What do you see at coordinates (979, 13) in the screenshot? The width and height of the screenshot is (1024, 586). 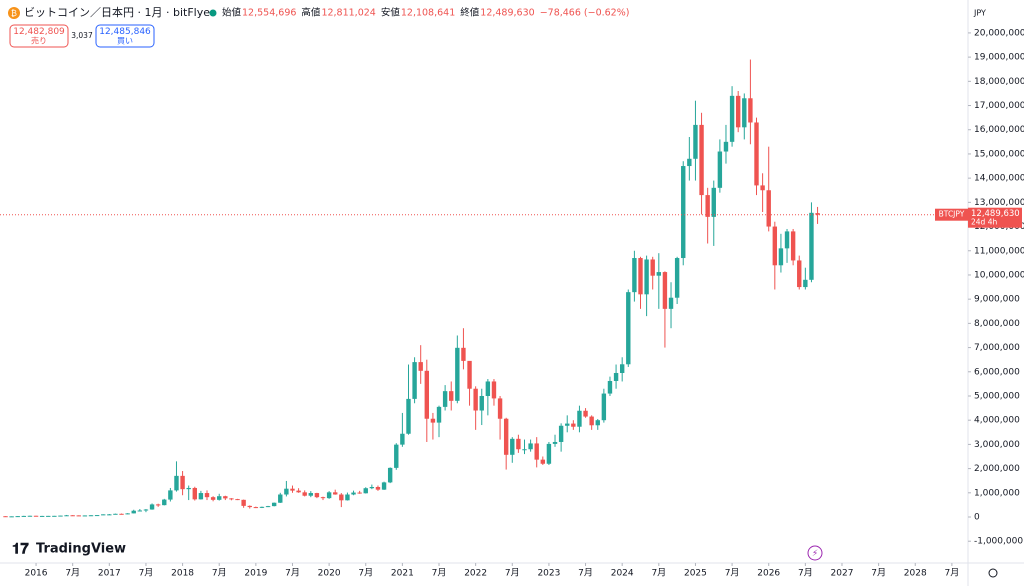 I see `currency: JPY` at bounding box center [979, 13].